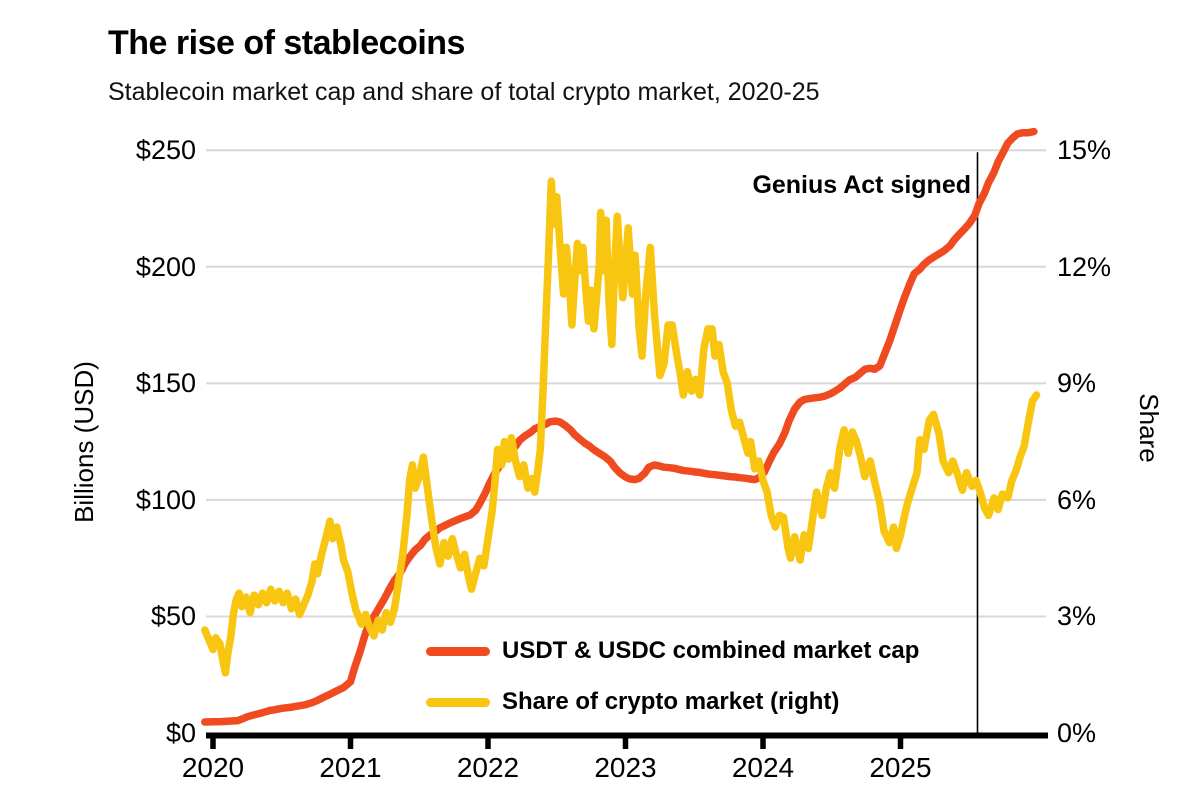 The image size is (1200, 796). What do you see at coordinates (1077, 383) in the screenshot?
I see `y-axis-right-tick-label: 9%` at bounding box center [1077, 383].